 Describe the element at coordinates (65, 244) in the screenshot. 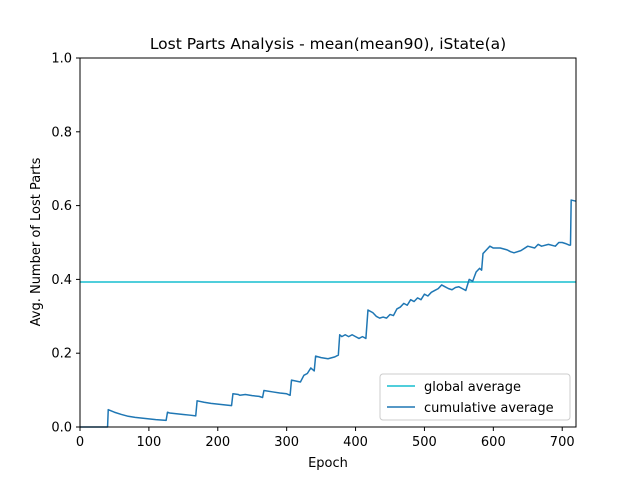

I see `y-axis: 0.0 0.2 0.4 0.6 0.8 1.0` at that location.